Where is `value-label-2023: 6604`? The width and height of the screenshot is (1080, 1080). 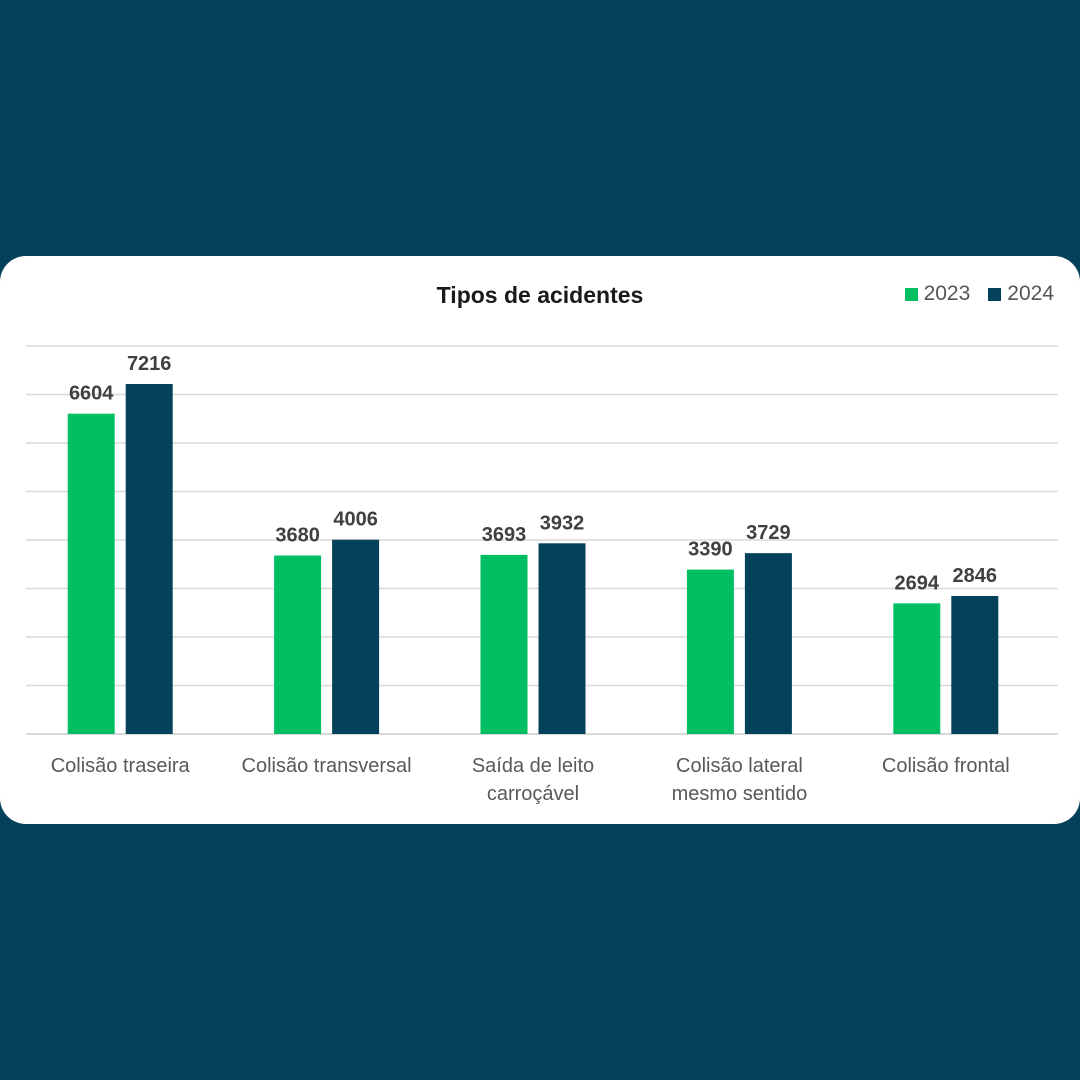
value-label-2023: 6604 is located at coordinates (91, 394).